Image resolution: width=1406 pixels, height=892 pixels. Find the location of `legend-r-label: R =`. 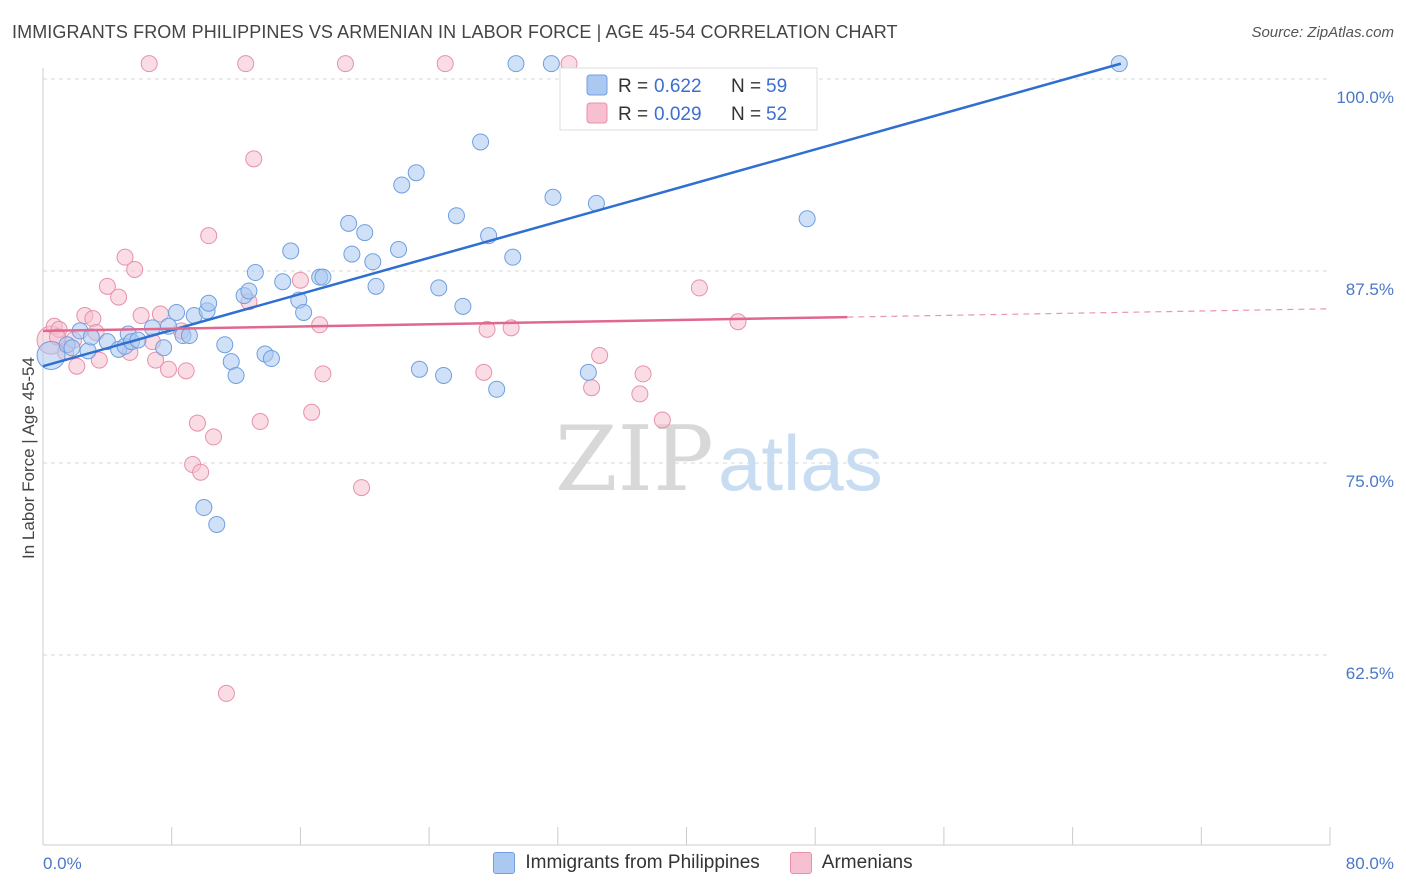

legend-r-label: R = is located at coordinates (633, 86).